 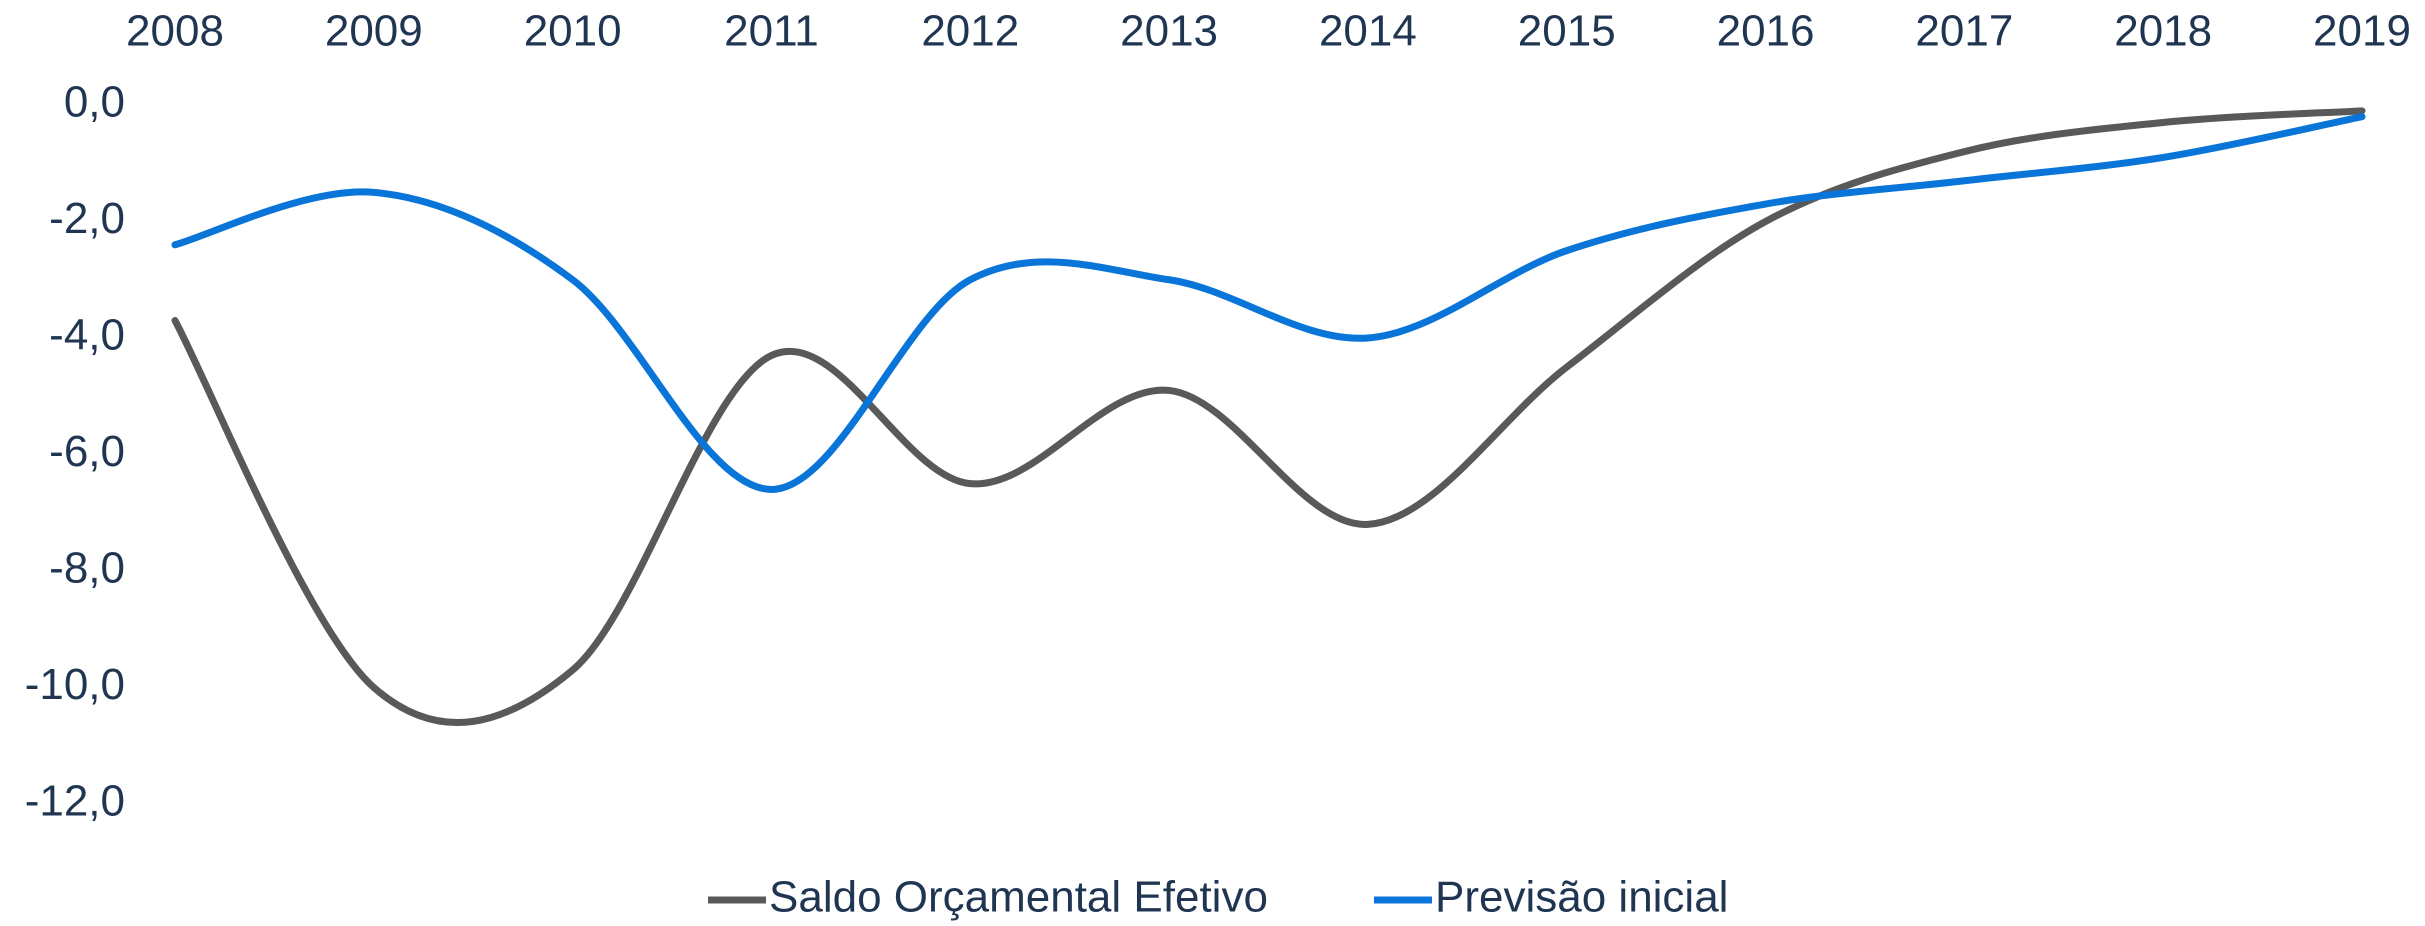 What do you see at coordinates (87, 218) in the screenshot?
I see `y-tick-label: -2,0` at bounding box center [87, 218].